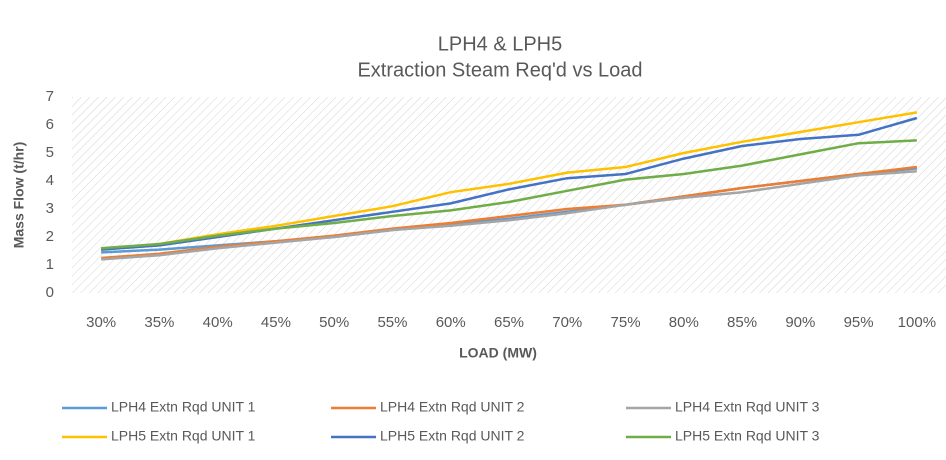  What do you see at coordinates (183, 407) in the screenshot?
I see `legend-label: LPH4 Extn Rqd UNIT 1` at bounding box center [183, 407].